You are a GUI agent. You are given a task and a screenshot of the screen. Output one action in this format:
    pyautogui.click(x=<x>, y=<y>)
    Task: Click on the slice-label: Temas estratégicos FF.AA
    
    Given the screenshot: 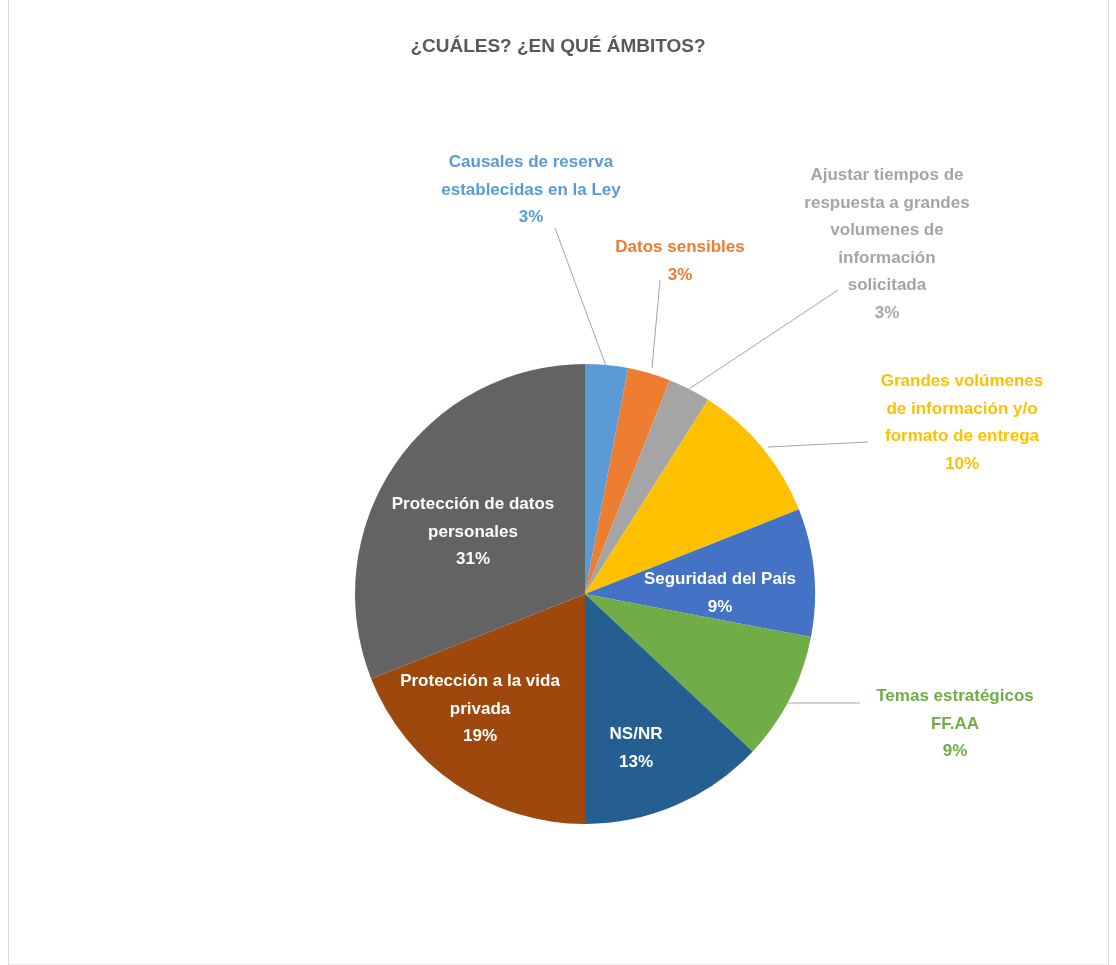 What is the action you would take?
    pyautogui.click(x=955, y=709)
    